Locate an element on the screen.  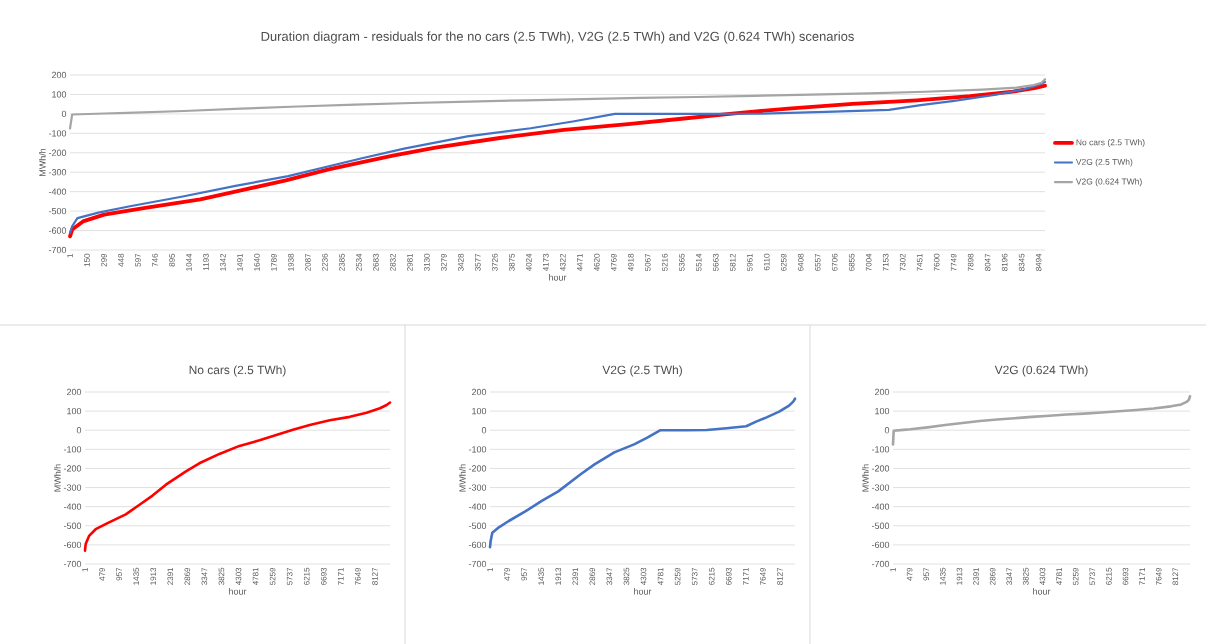
chart-title: V2G (0.624 TWh) is located at coordinates (1041, 371).